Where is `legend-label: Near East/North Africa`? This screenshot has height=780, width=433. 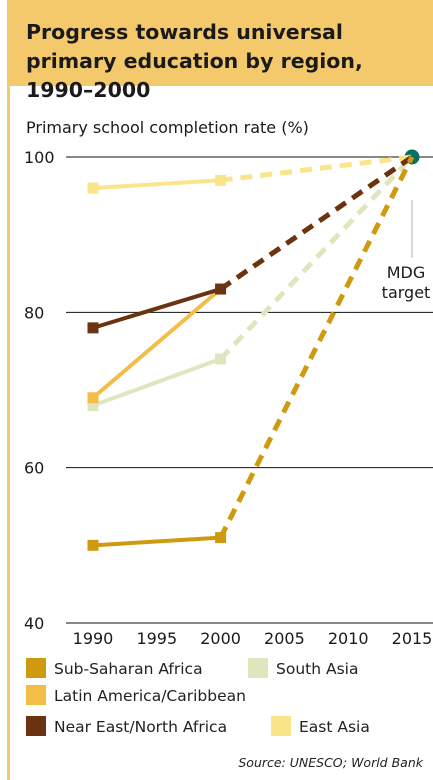 legend-label: Near East/North Africa is located at coordinates (141, 727).